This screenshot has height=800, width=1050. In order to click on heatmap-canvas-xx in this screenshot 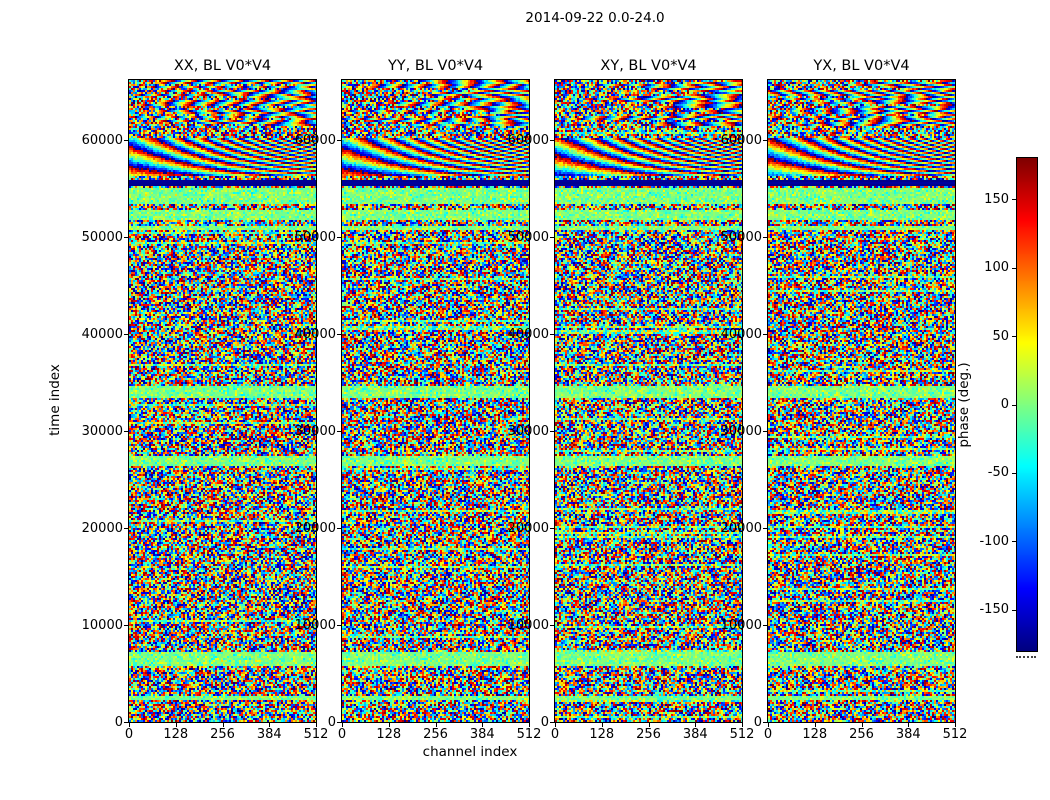, I will do `click(222, 401)`.